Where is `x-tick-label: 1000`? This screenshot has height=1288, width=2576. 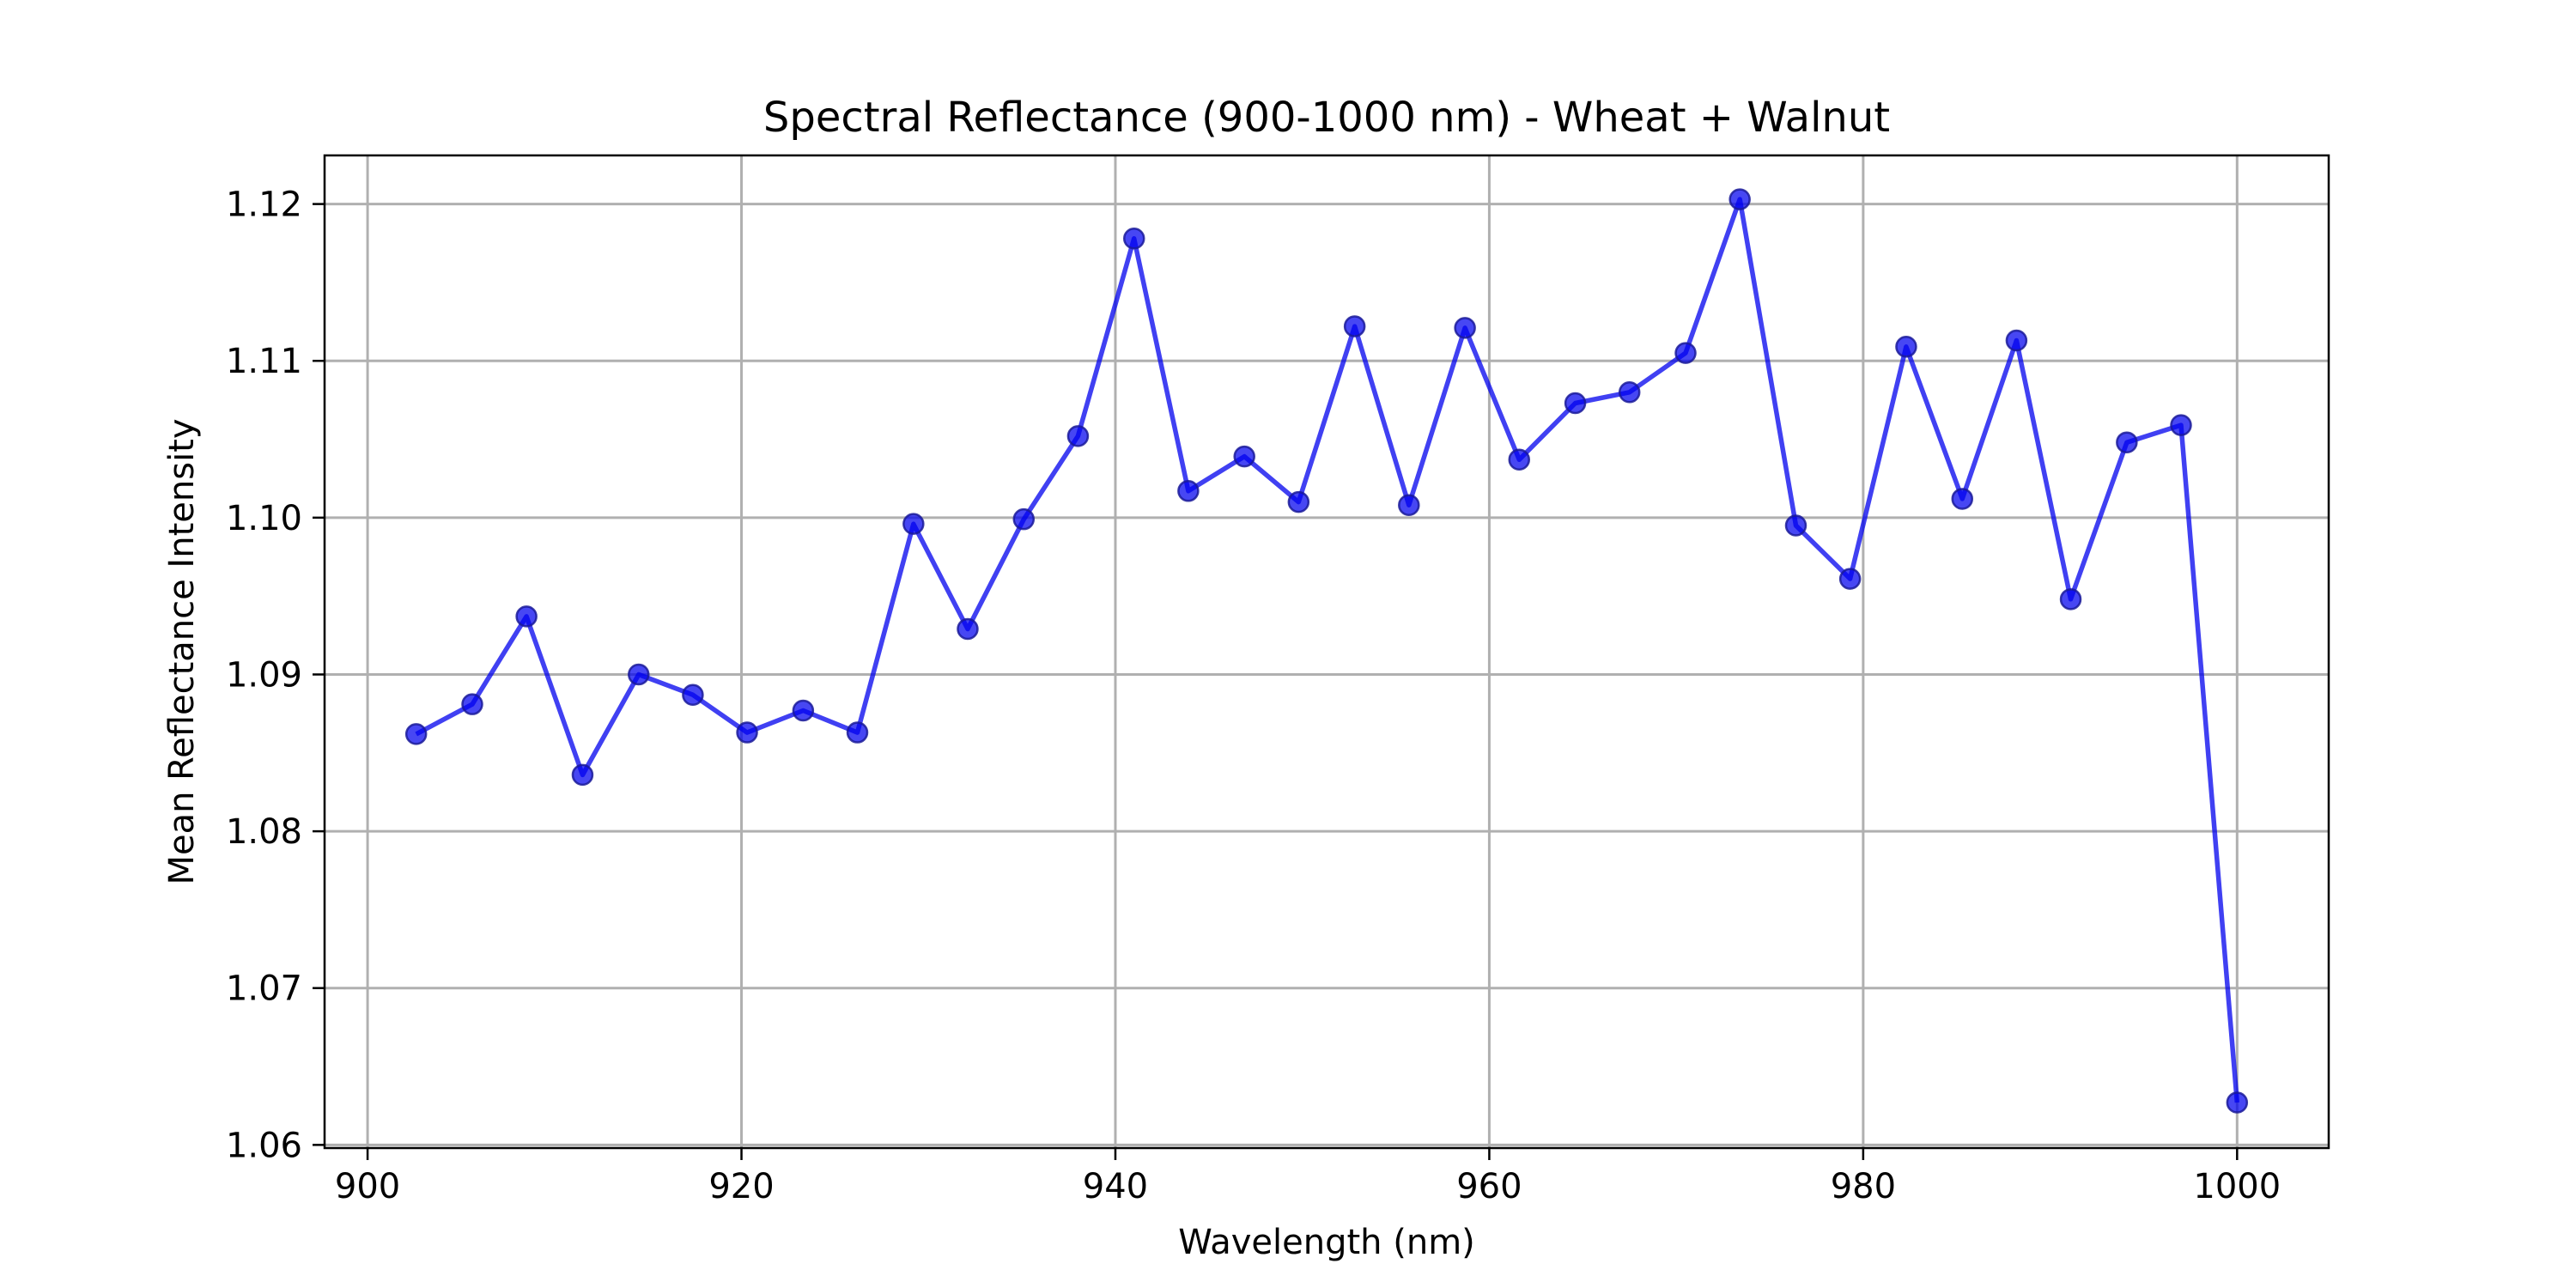 x-tick-label: 1000 is located at coordinates (2237, 1186).